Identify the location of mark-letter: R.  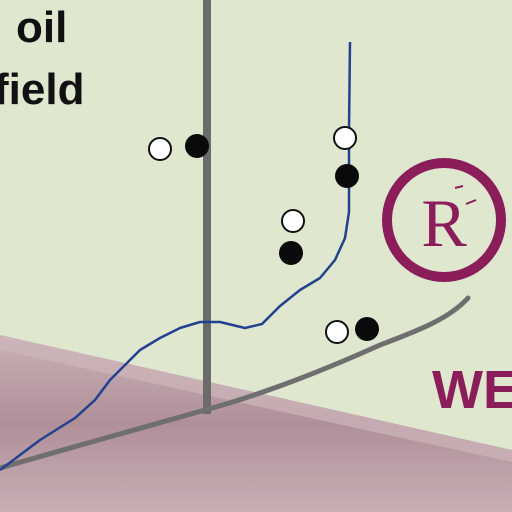
(444, 223).